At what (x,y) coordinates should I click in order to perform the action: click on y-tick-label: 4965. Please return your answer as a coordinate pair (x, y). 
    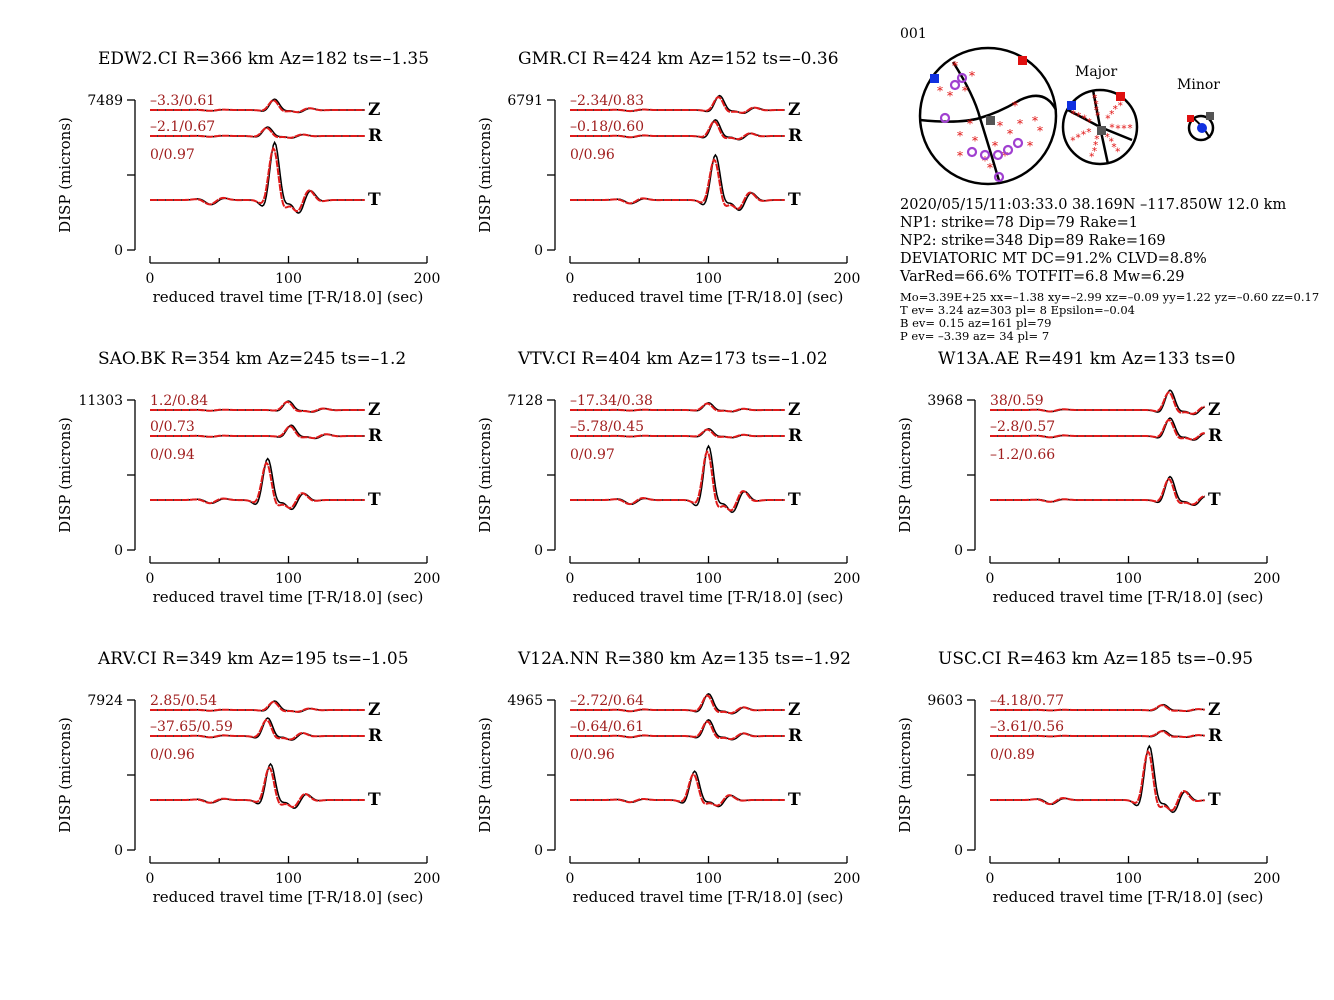
    Looking at the image, I should click on (525, 701).